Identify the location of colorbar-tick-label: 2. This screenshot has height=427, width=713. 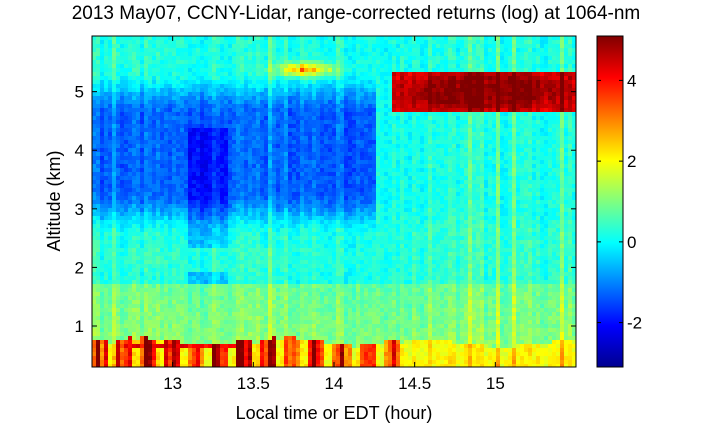
(631, 161).